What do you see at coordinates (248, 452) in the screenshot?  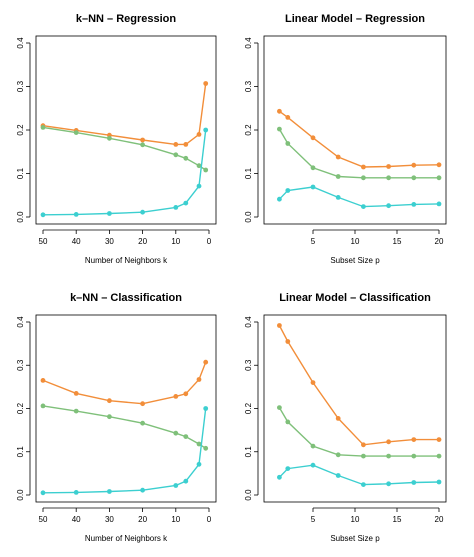 I see `y-tick-label: 0.1` at bounding box center [248, 452].